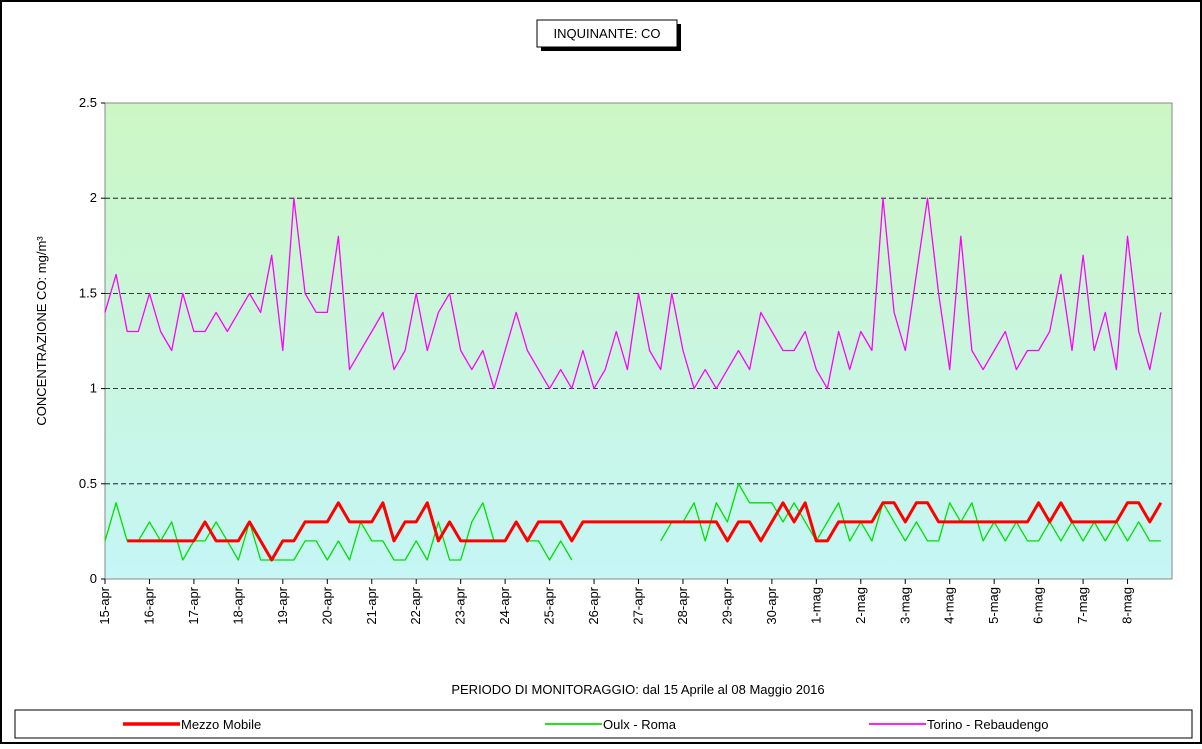 The height and width of the screenshot is (749, 1202). Describe the element at coordinates (993, 605) in the screenshot. I see `x-tick-label: 5-mag` at that location.